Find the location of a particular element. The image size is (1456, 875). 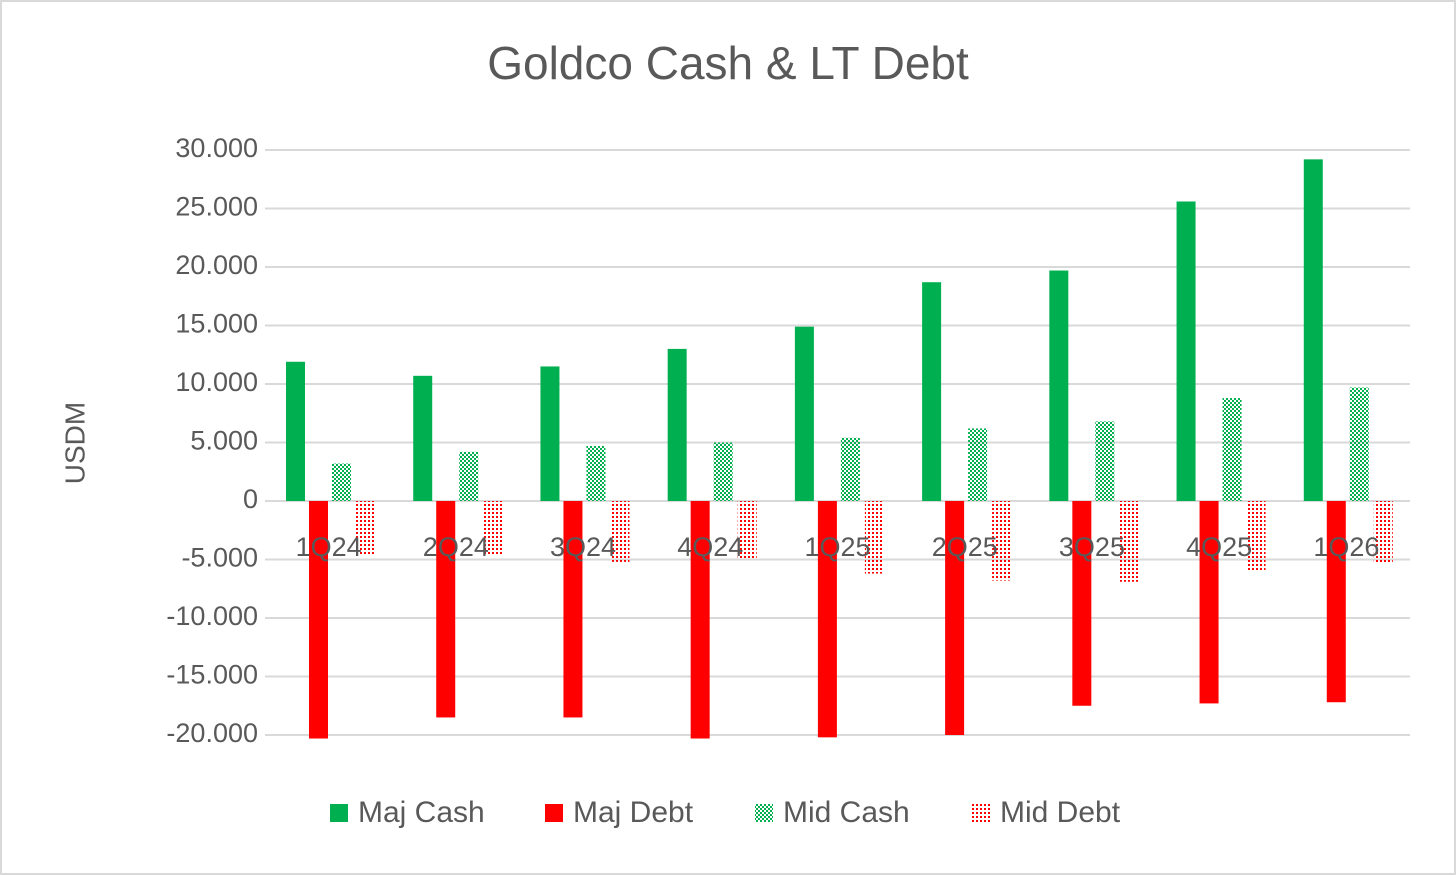

x-tick-label: 2Q25 is located at coordinates (965, 547).